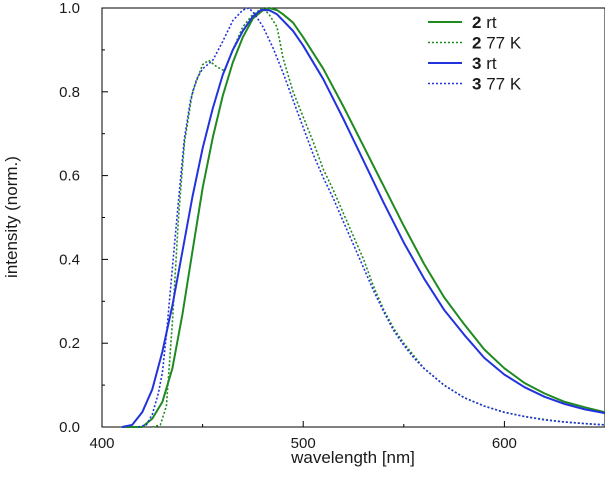 Image resolution: width=605 pixels, height=493 pixels. I want to click on legend-label: 2 rt, so click(484, 22).